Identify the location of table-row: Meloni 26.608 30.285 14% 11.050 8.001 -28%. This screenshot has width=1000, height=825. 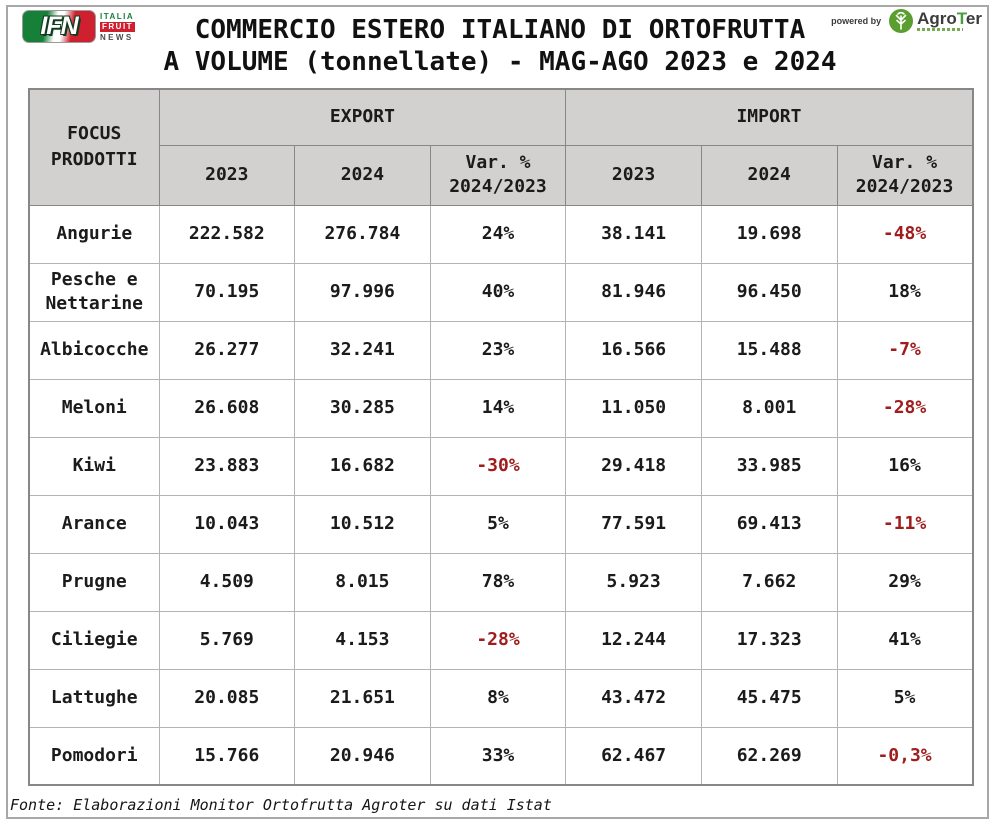
(501, 408).